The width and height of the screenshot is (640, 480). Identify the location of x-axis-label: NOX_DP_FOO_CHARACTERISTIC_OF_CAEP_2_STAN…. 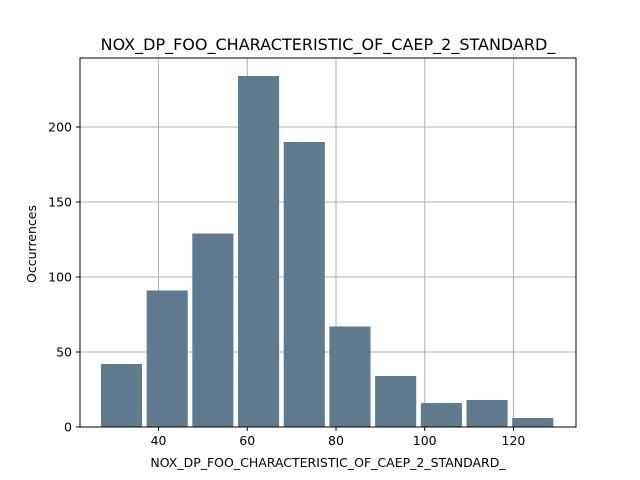
(328, 462).